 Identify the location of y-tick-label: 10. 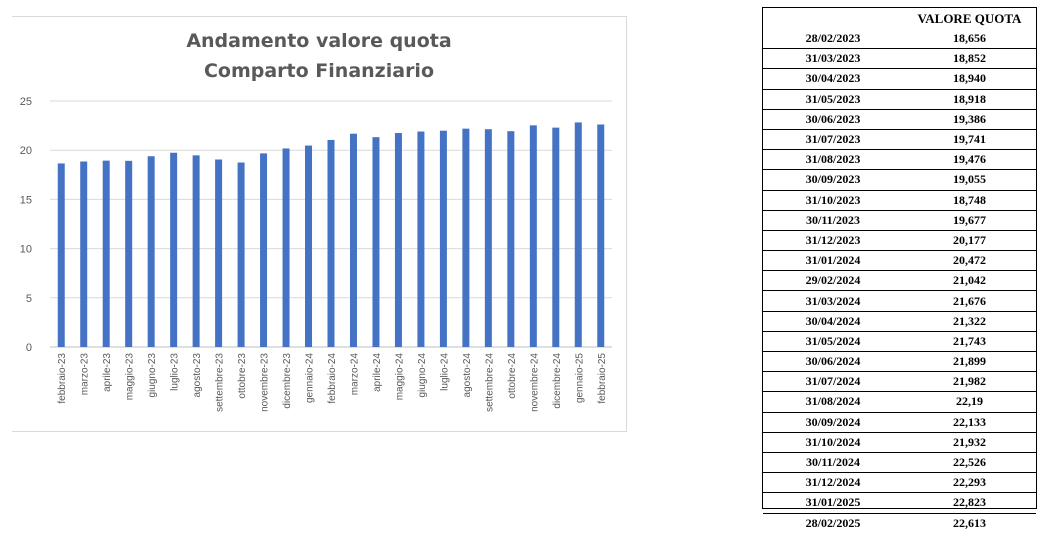
(26, 250).